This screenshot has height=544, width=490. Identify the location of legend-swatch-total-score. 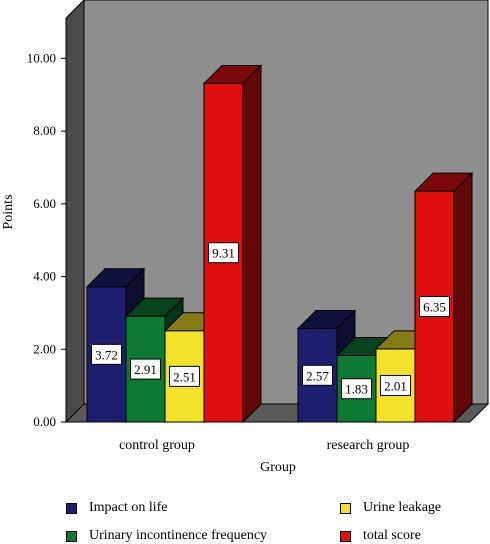
(345, 536).